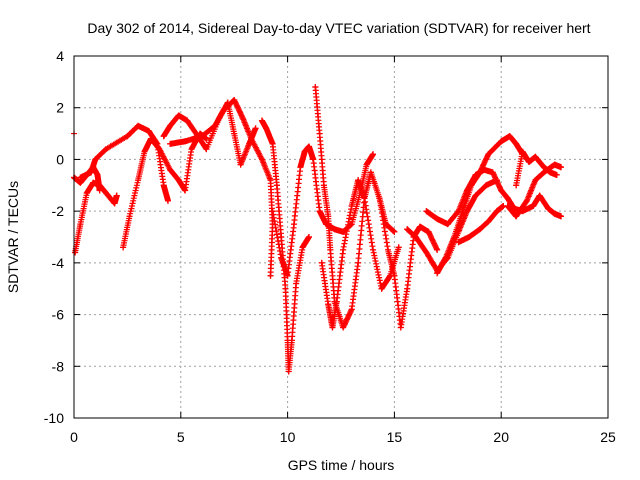  Describe the element at coordinates (54, 418) in the screenshot. I see `y-tick-label: -10` at that location.